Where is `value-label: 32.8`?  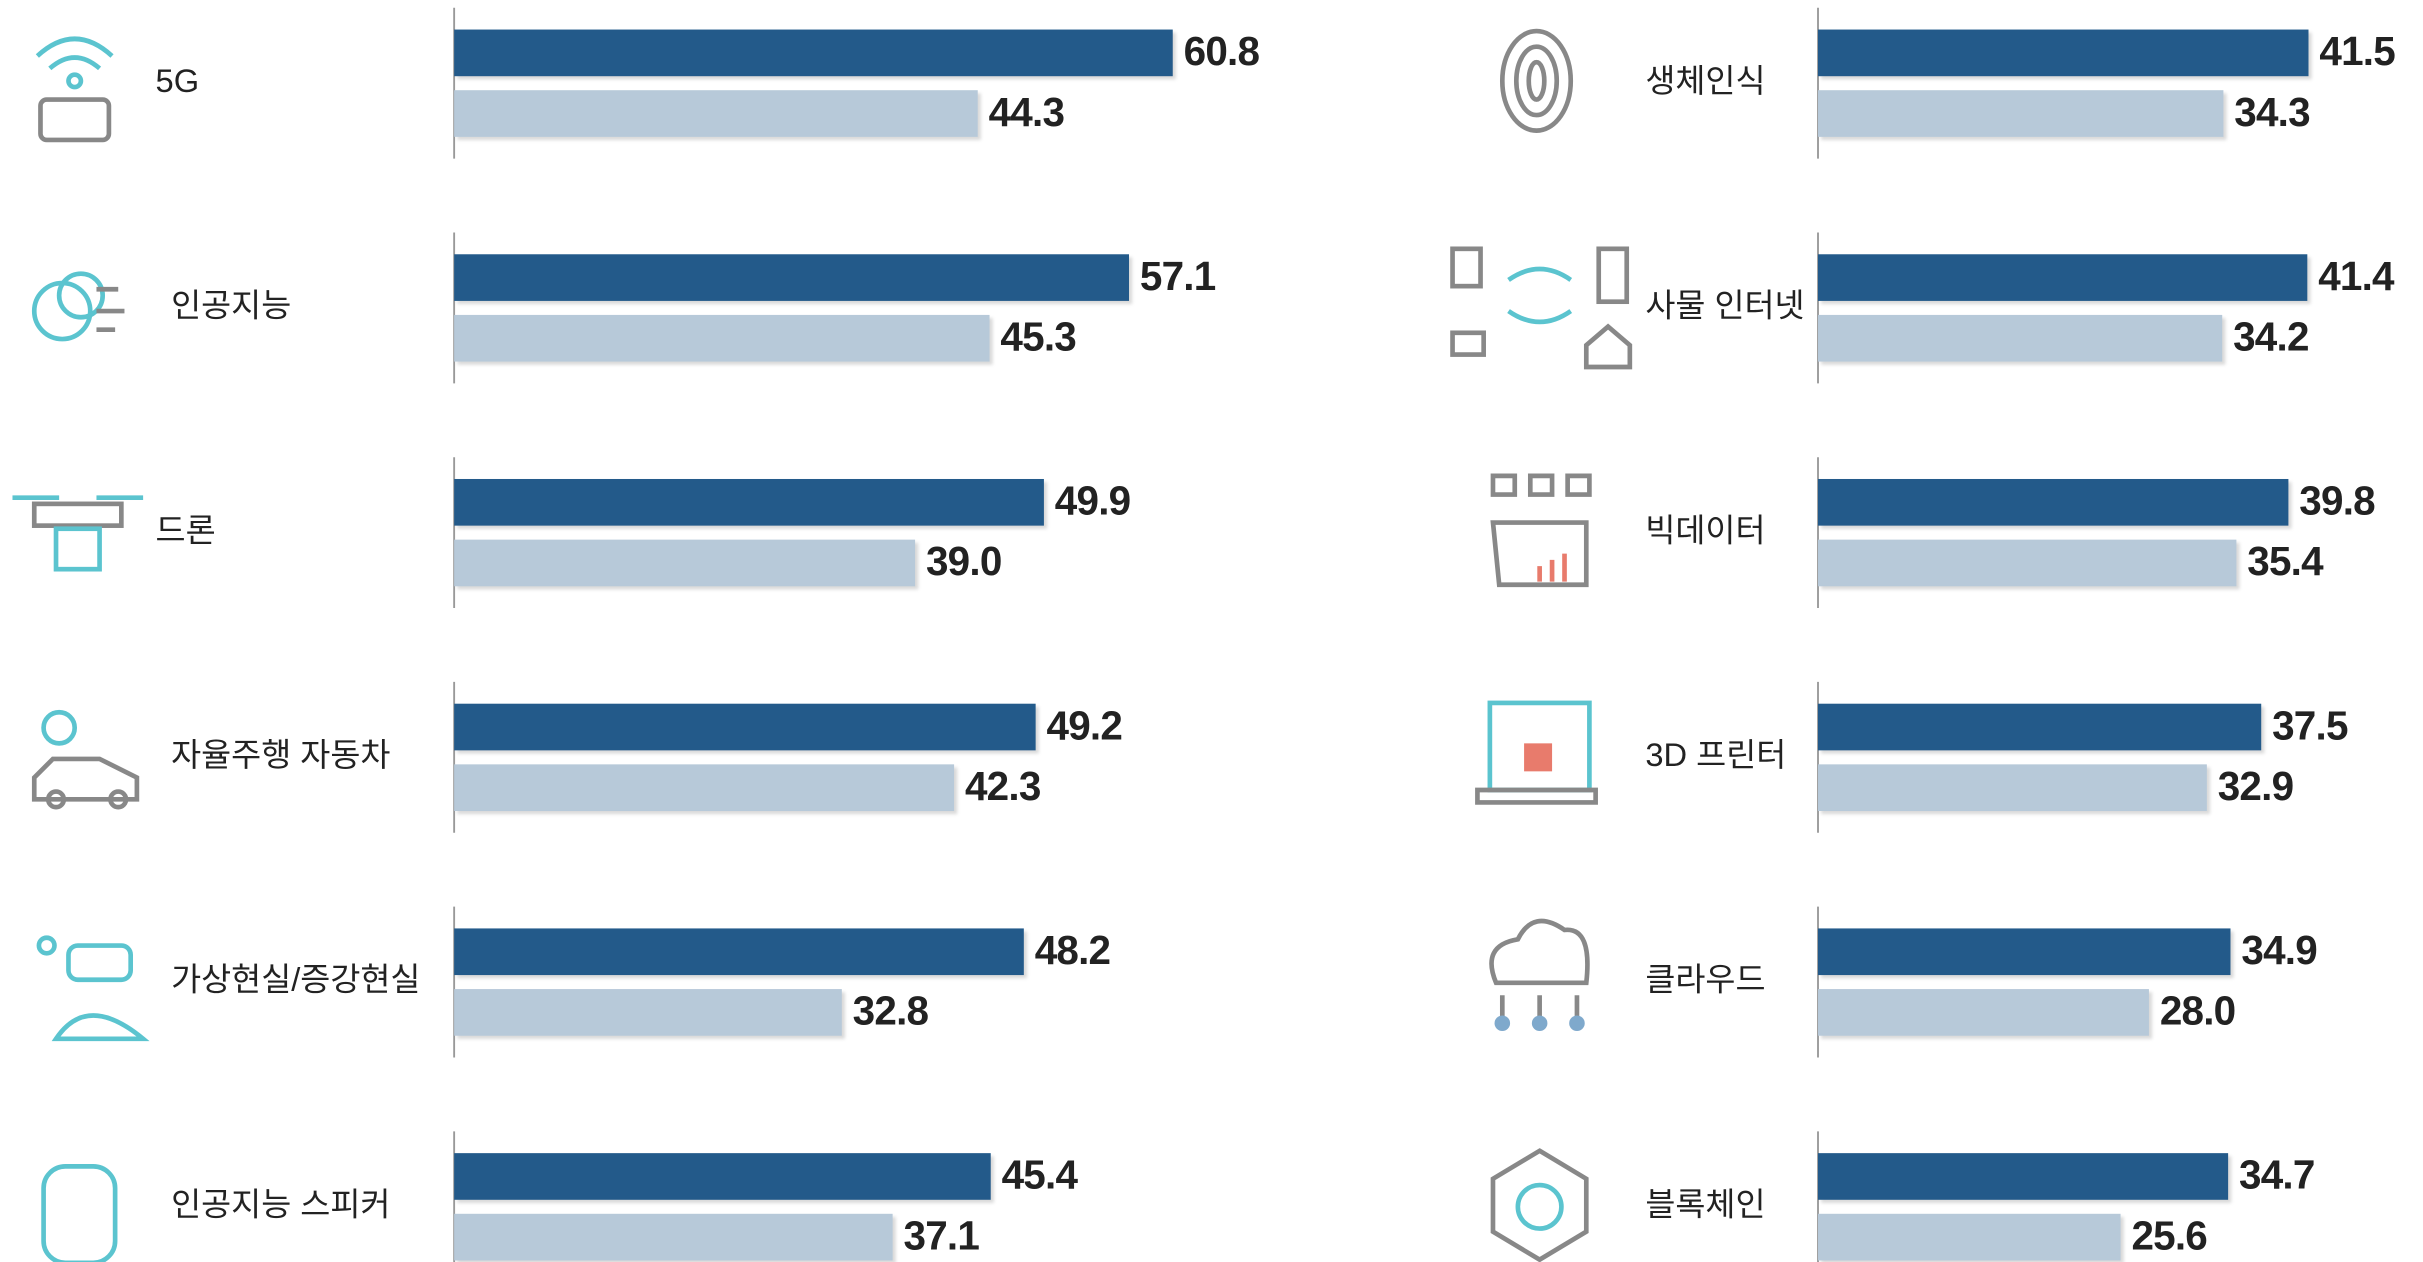 value-label: 32.8 is located at coordinates (891, 1011).